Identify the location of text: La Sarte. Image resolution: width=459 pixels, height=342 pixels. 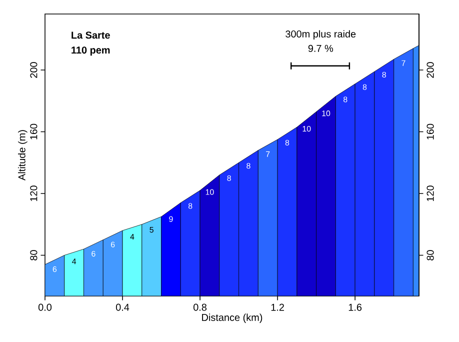
(91, 35).